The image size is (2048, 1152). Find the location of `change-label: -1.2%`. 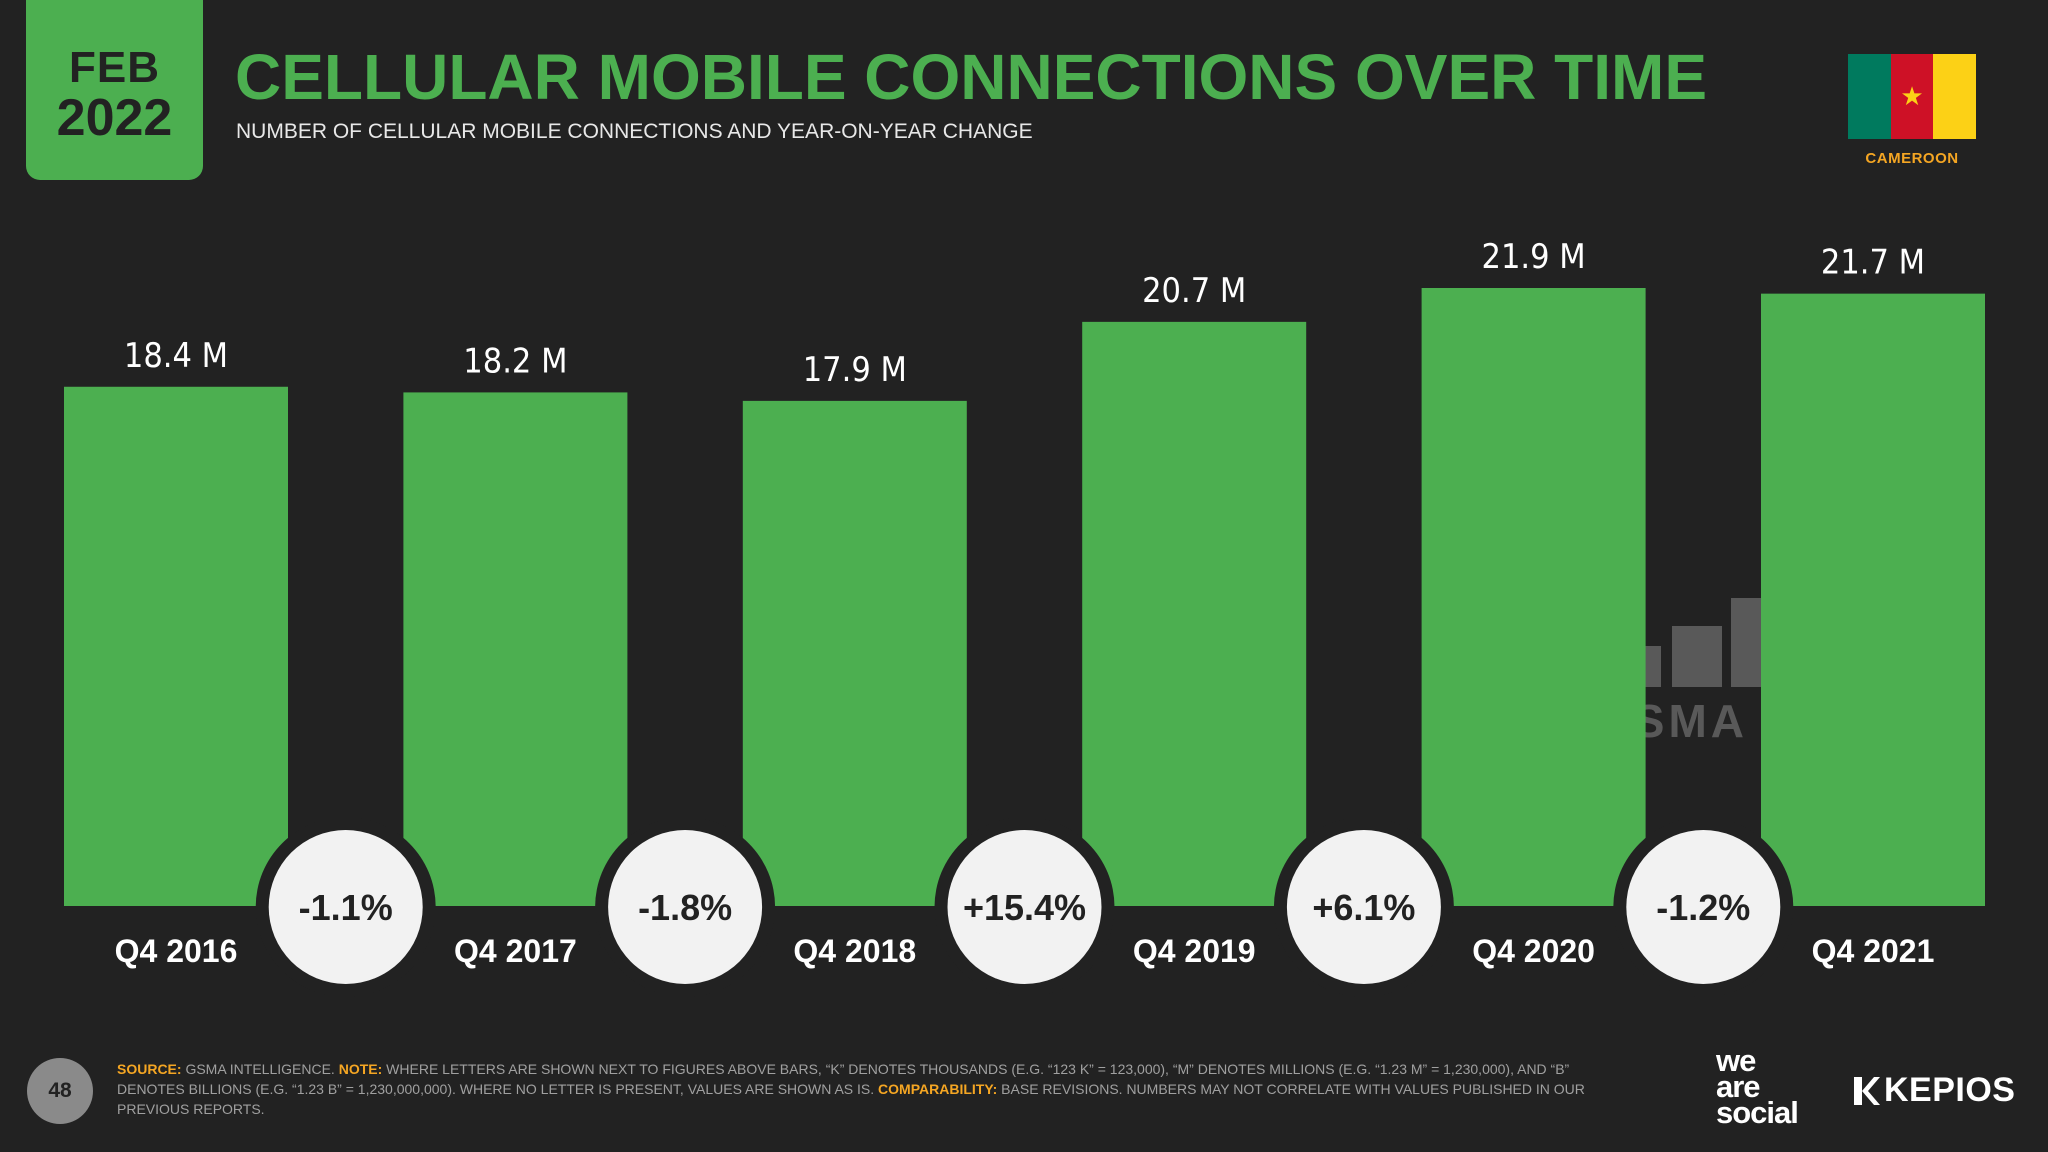

change-label: -1.2% is located at coordinates (1703, 907).